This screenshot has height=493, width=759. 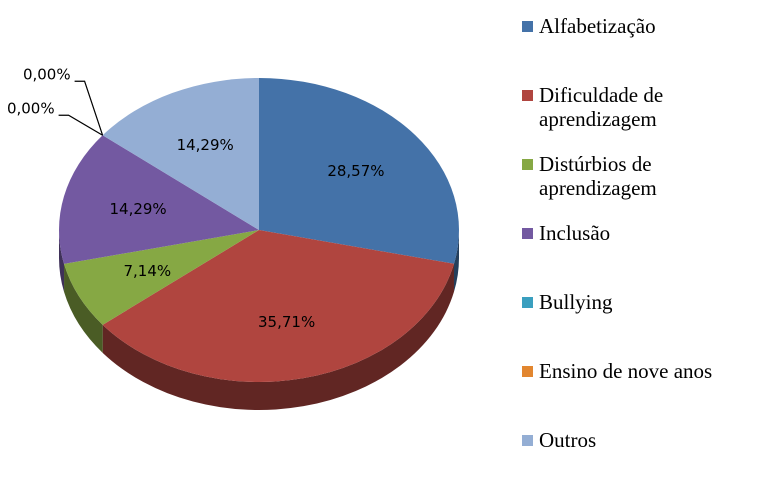 I want to click on pie-side-inclusao, so click(x=62, y=261).